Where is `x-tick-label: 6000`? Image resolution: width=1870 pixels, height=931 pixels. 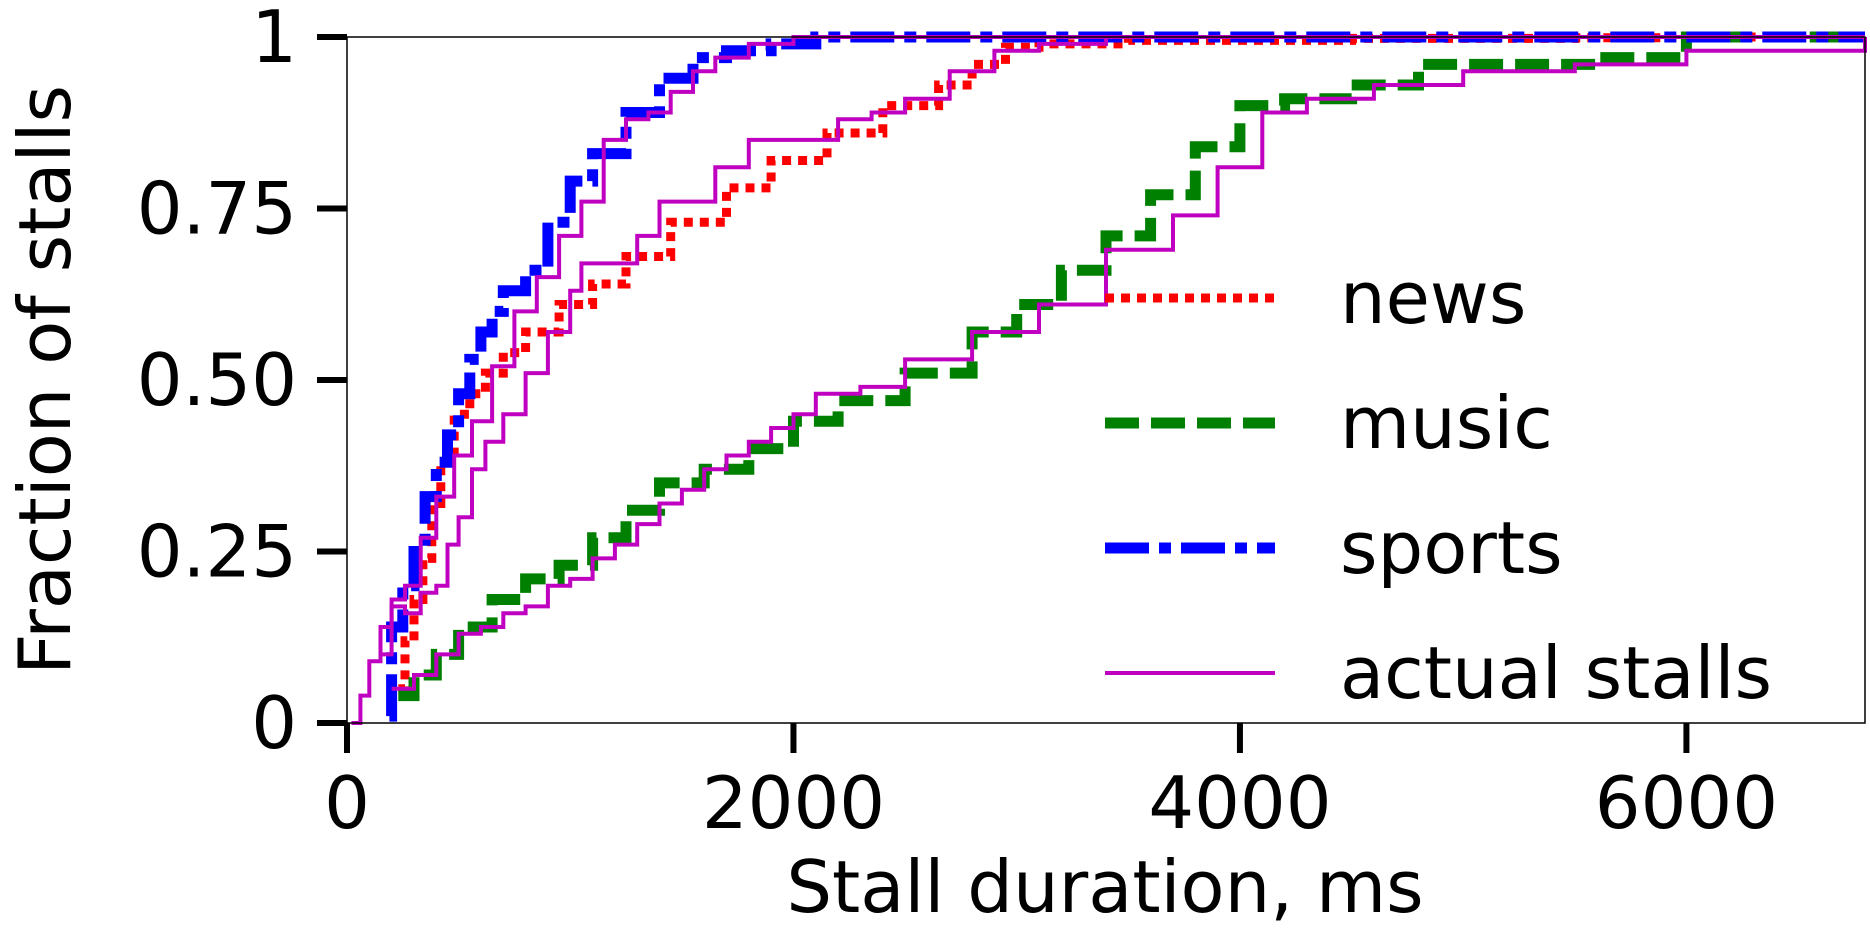 x-tick-label: 6000 is located at coordinates (1686, 803).